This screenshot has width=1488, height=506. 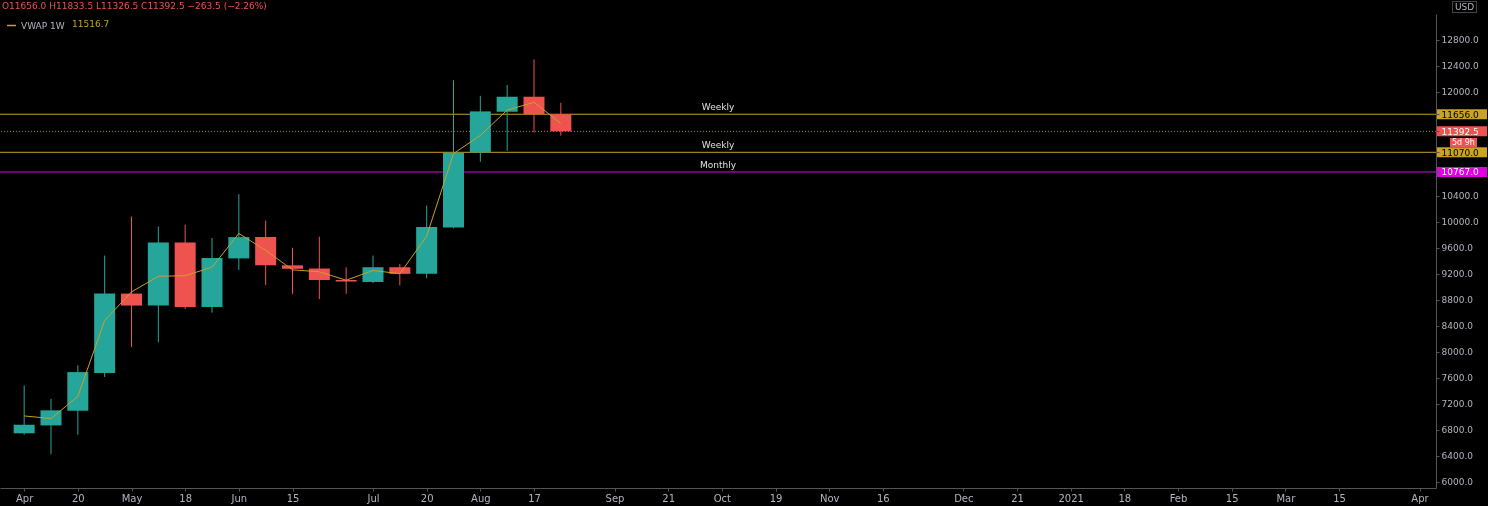 I want to click on x-tick-label: Nov, so click(x=829, y=498).